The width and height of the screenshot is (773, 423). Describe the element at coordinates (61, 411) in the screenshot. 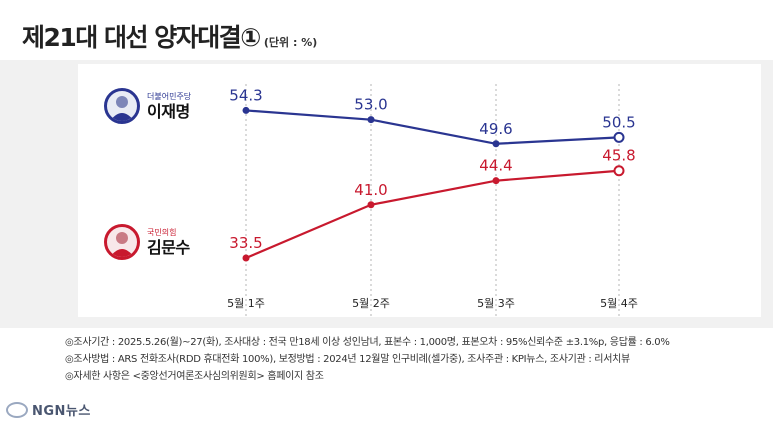

I see `logo-text: NGN뉴스` at that location.